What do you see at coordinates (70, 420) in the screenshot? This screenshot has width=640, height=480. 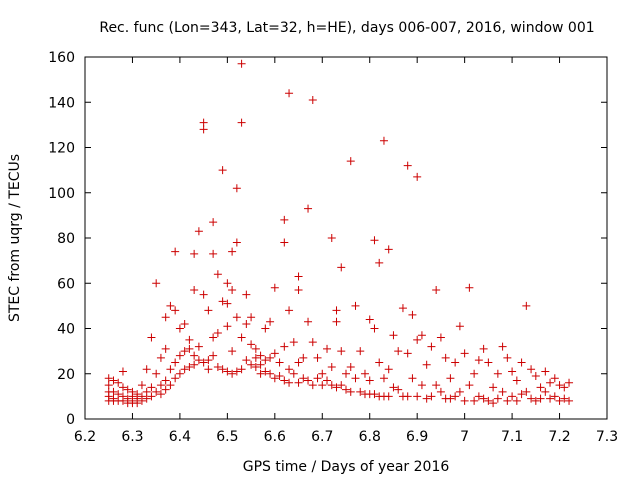 I see `y-tick-label: 0` at bounding box center [70, 420].